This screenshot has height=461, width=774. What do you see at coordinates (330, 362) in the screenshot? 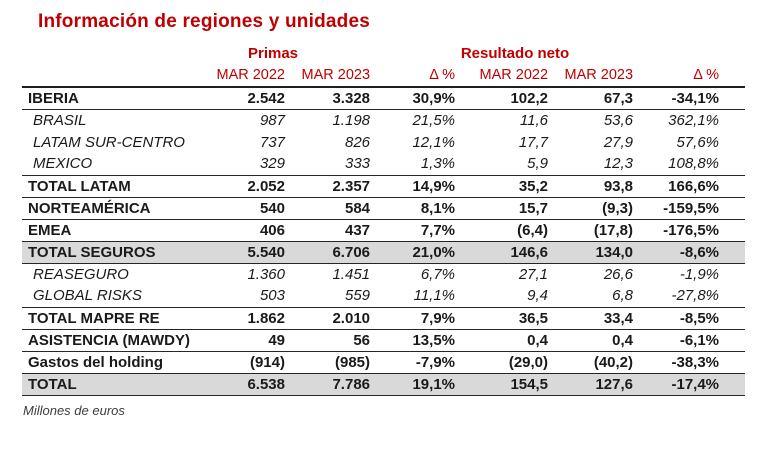
I see `cell-value: (985)` at bounding box center [330, 362].